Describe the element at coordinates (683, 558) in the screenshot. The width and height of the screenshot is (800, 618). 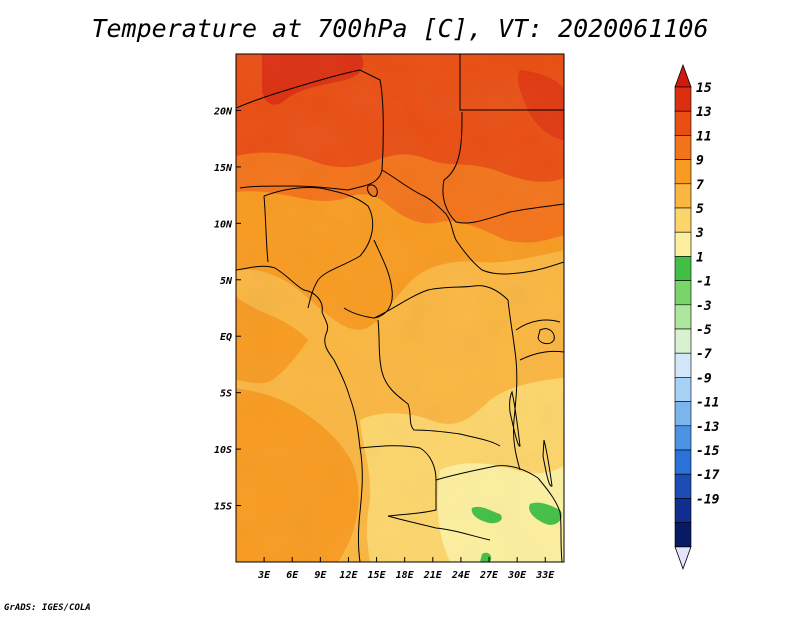
I see `colorbar-bottom-arrow` at that location.